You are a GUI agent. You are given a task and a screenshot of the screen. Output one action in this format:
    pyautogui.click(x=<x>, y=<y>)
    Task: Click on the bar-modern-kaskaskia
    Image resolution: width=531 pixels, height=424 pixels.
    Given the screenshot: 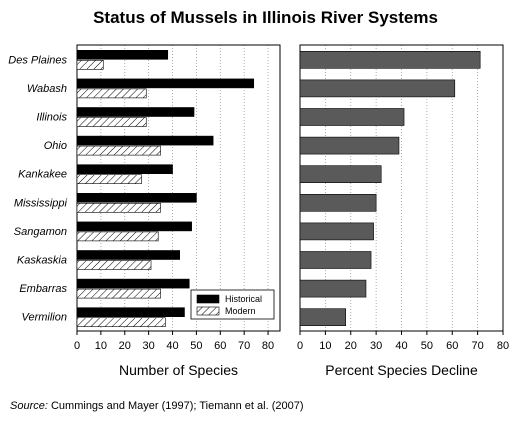 What is the action you would take?
    pyautogui.click(x=114, y=265)
    